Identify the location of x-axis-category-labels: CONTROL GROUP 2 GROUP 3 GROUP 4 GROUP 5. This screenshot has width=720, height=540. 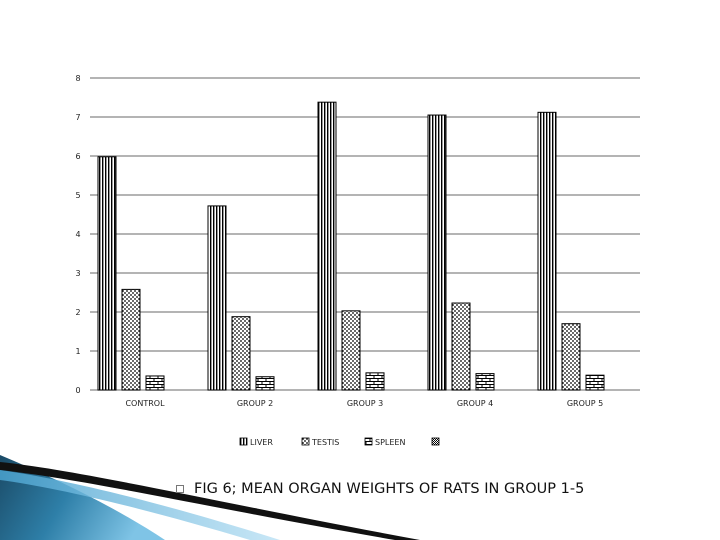
(364, 403).